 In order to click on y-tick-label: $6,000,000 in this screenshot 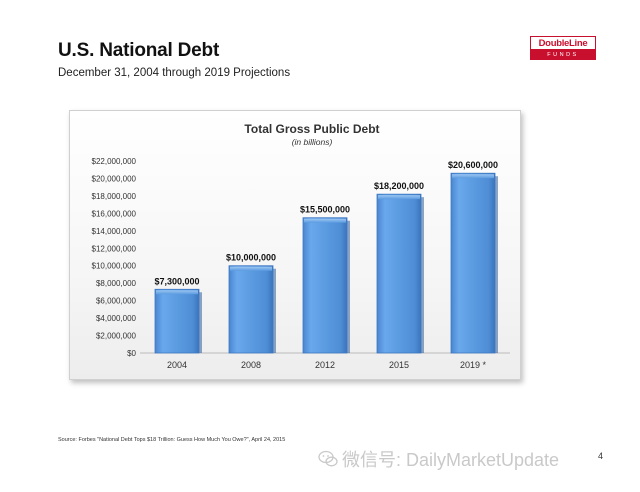, I will do `click(116, 301)`.